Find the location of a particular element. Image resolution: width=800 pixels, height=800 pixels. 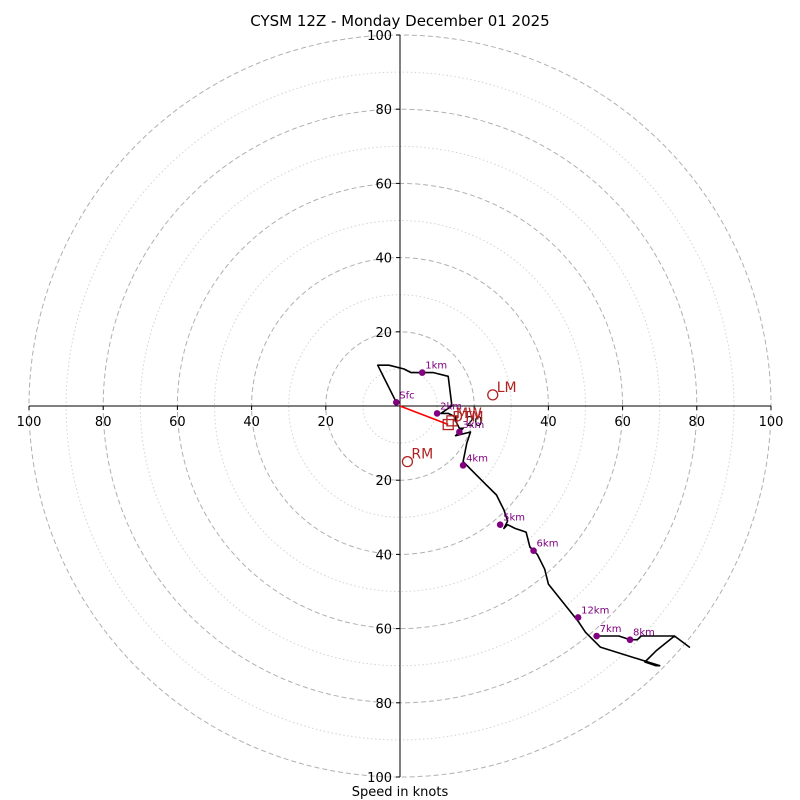

bulk-shear-line is located at coordinates (424, 415).